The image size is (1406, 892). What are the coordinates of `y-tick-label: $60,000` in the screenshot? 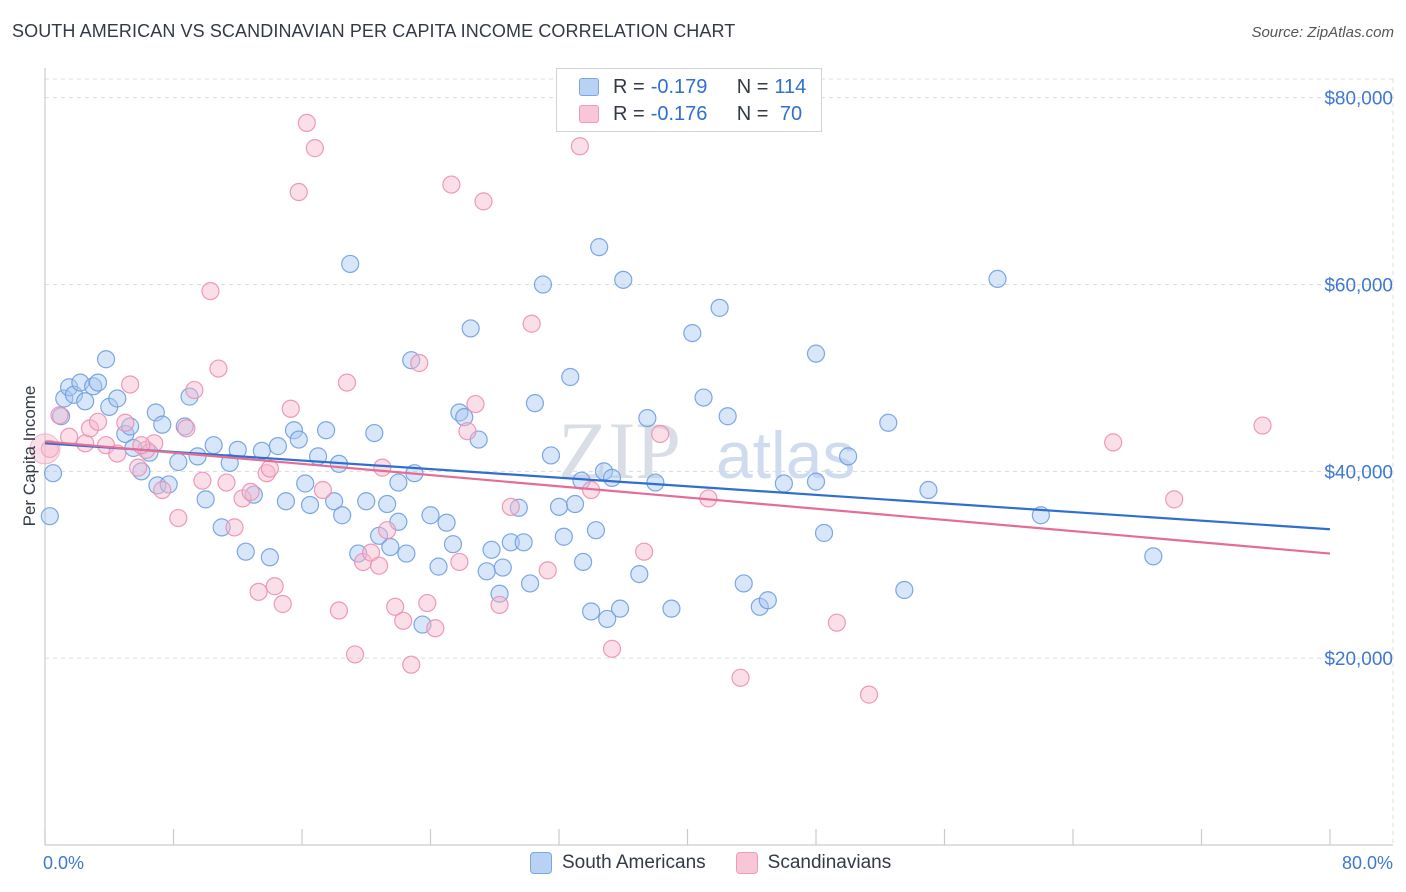 It's located at (1358, 286).